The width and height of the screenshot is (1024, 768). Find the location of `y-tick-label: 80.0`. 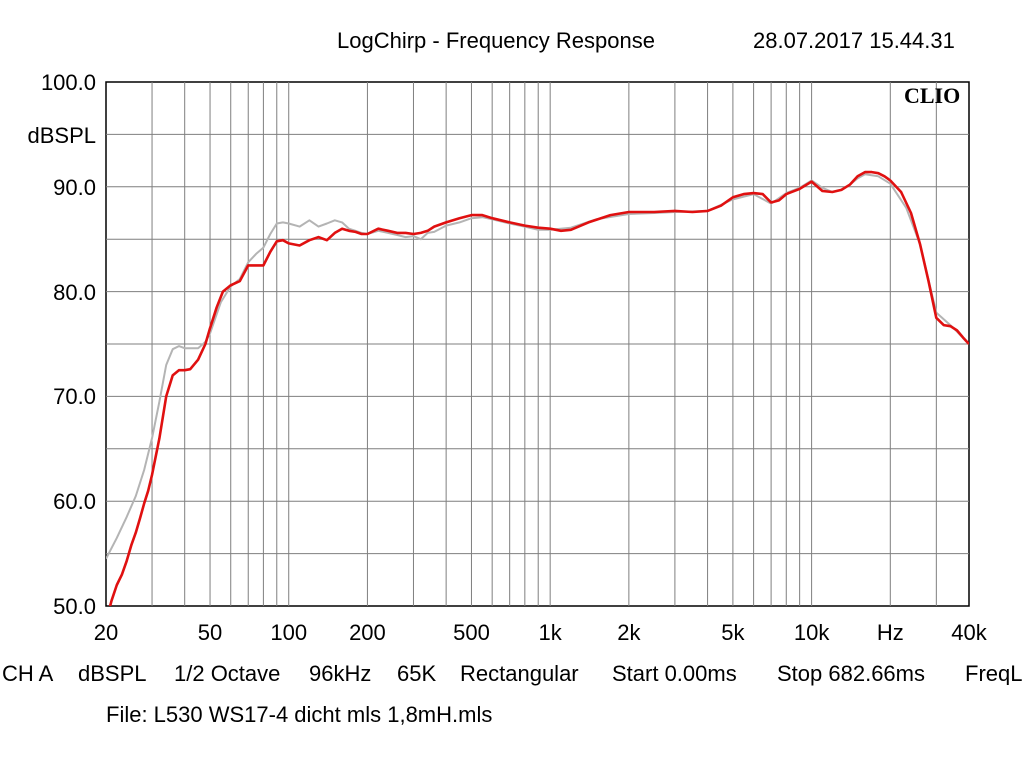

y-tick-label: 80.0 is located at coordinates (74, 292).